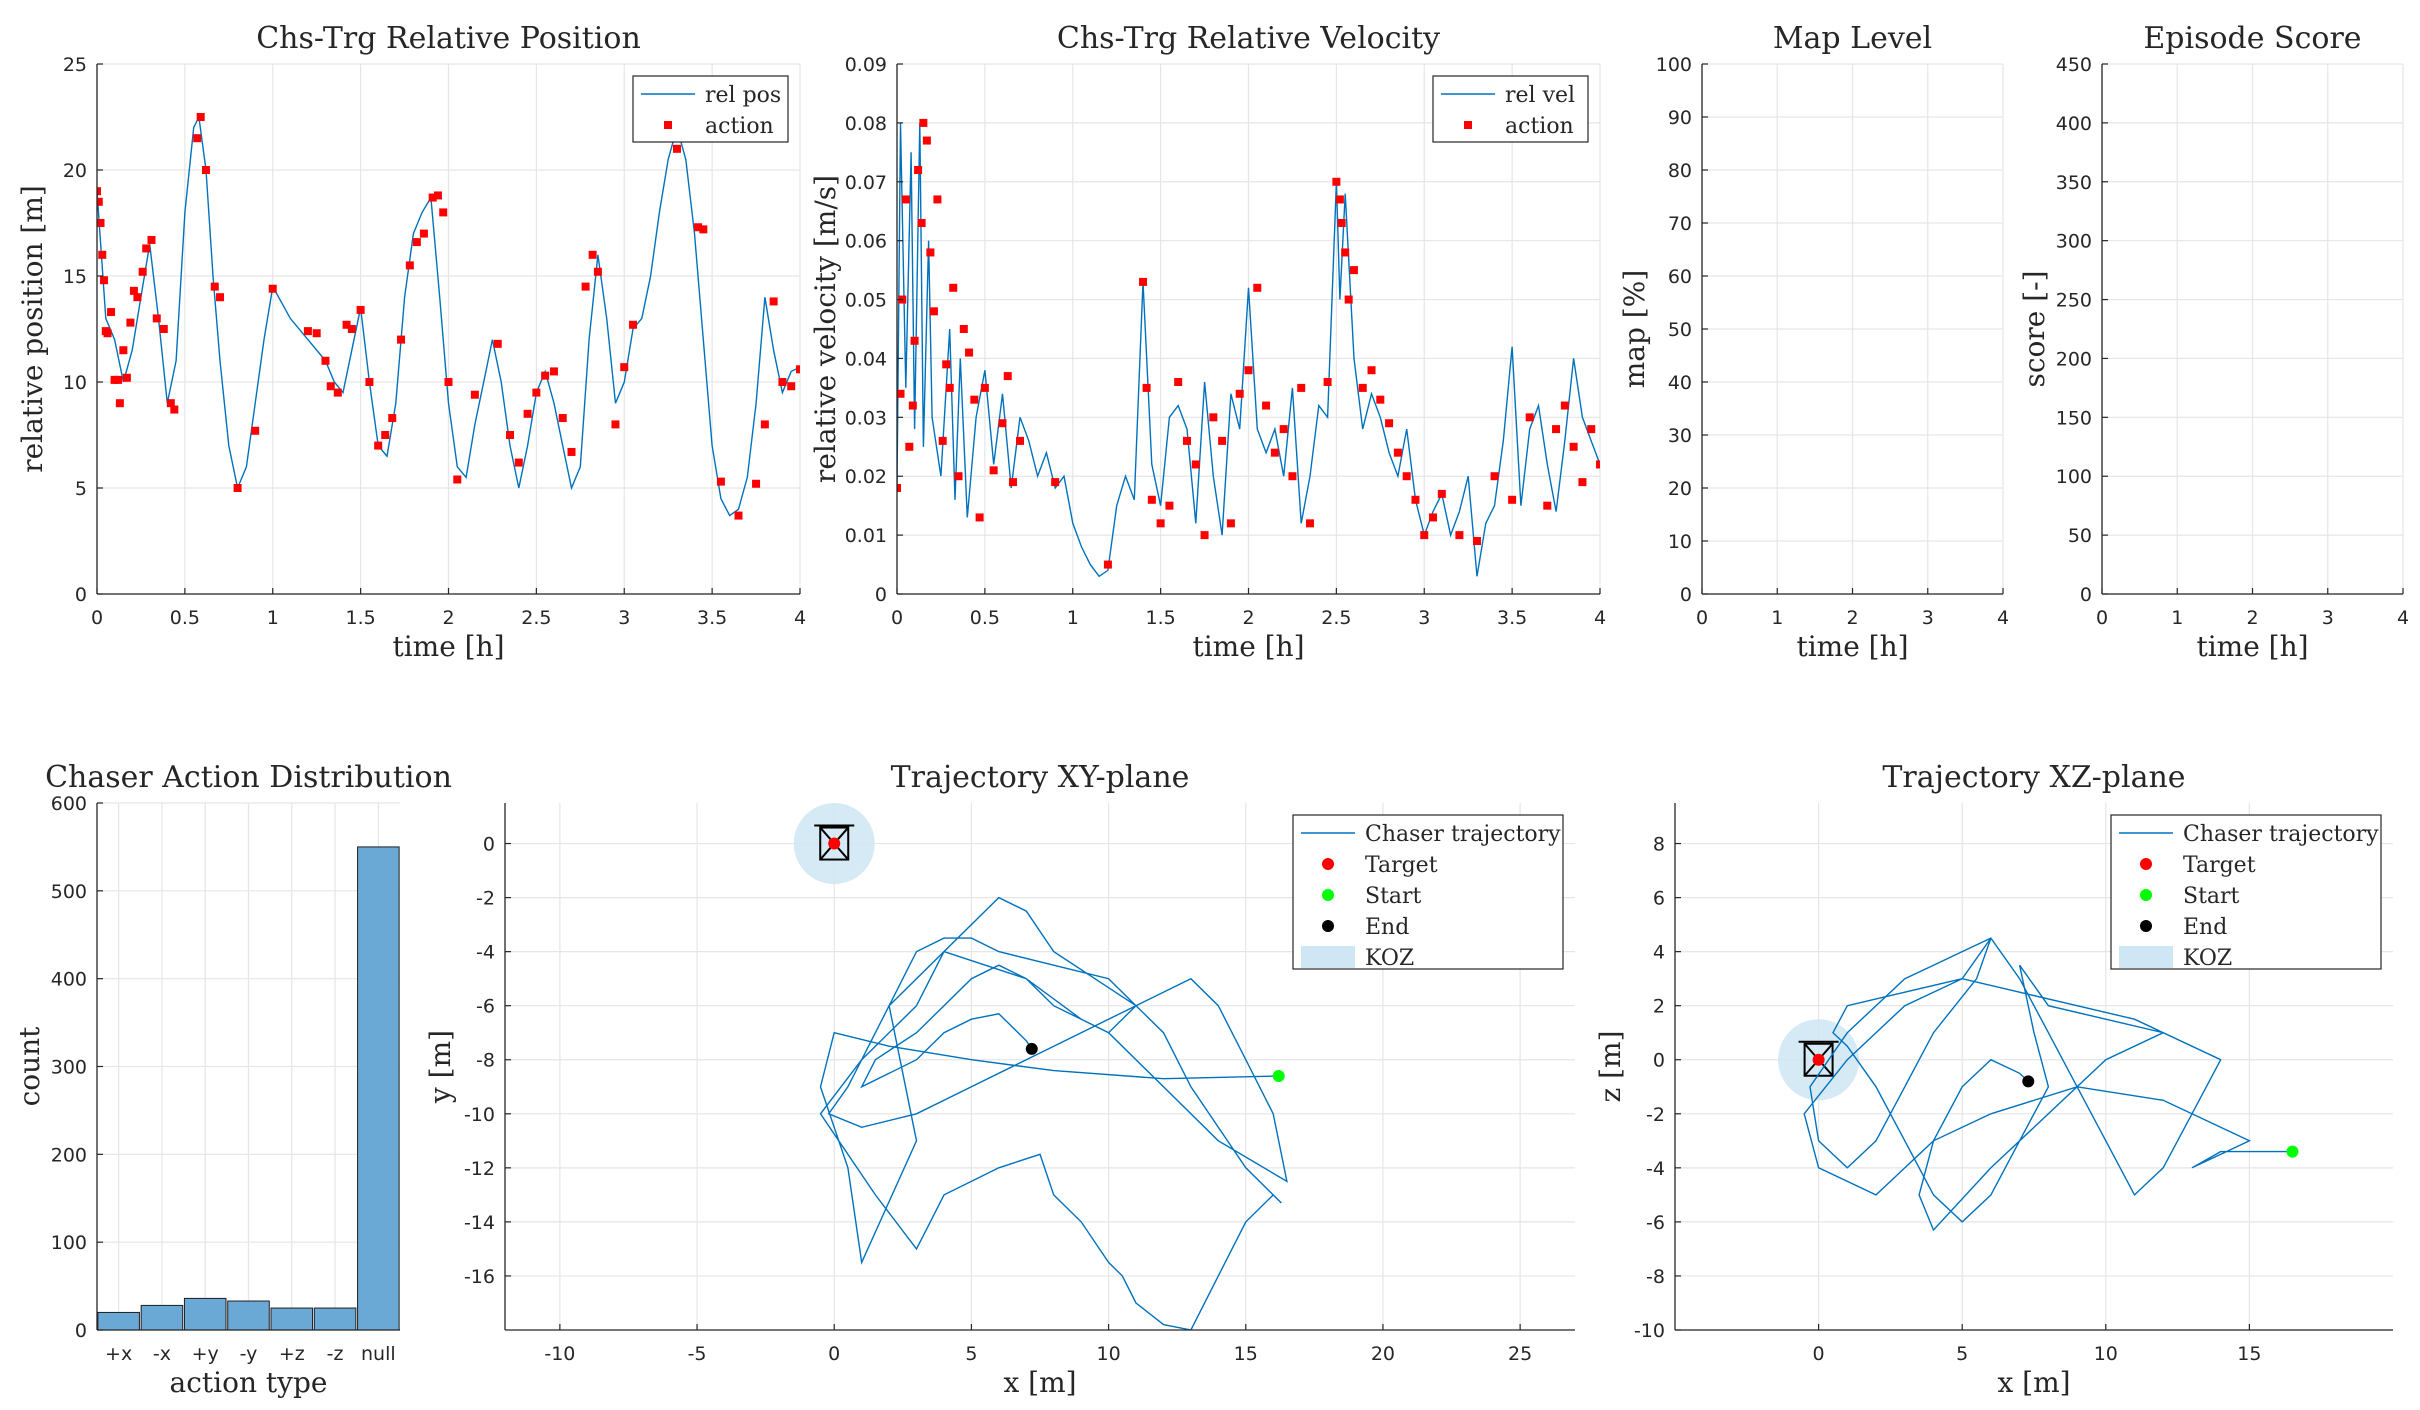 The width and height of the screenshot is (2420, 1410). I want to click on x-tick-label: 20, so click(1383, 1354).